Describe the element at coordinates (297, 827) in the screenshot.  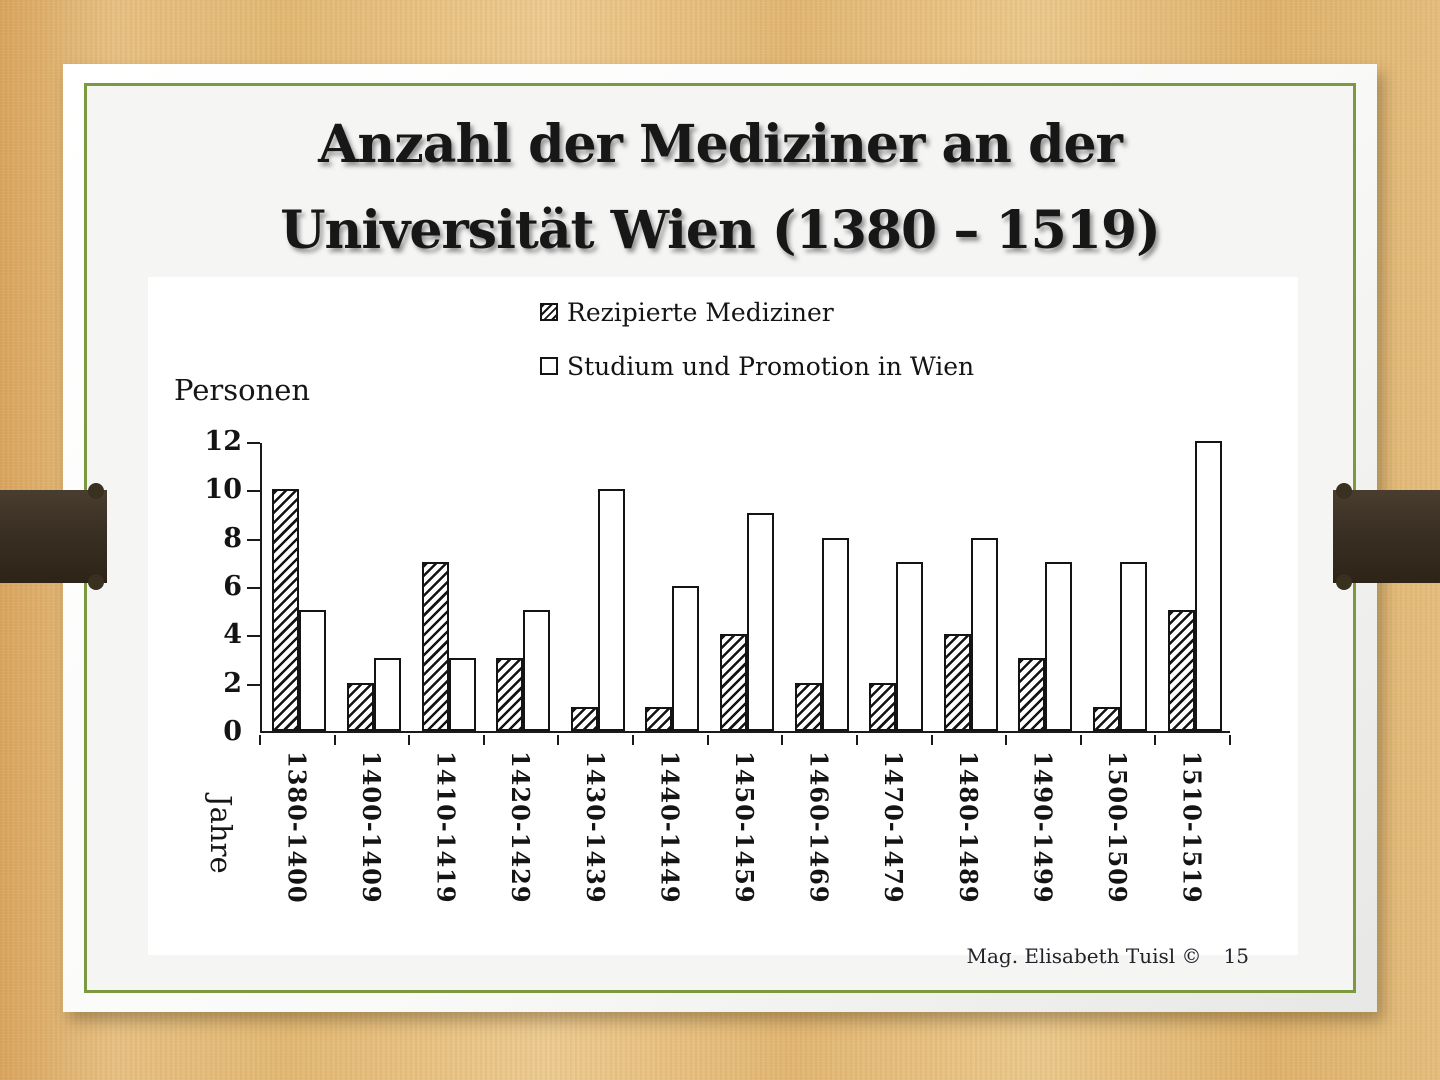
I see `x-category-label: 1380-1400` at that location.